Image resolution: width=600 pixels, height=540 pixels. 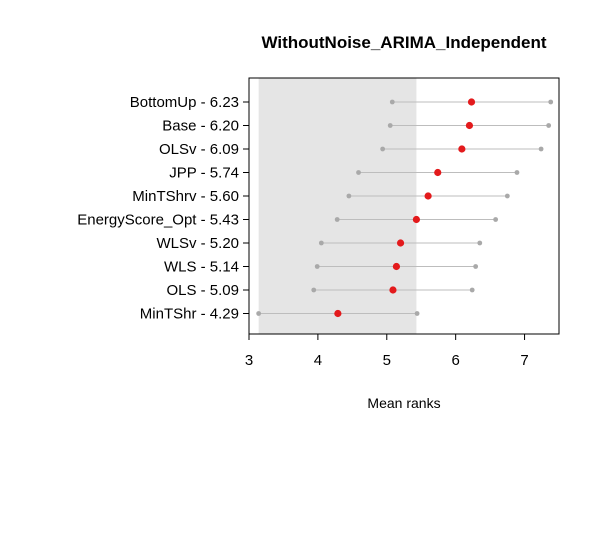 I want to click on y-tick-label: OLS - 5.09, so click(x=202, y=290).